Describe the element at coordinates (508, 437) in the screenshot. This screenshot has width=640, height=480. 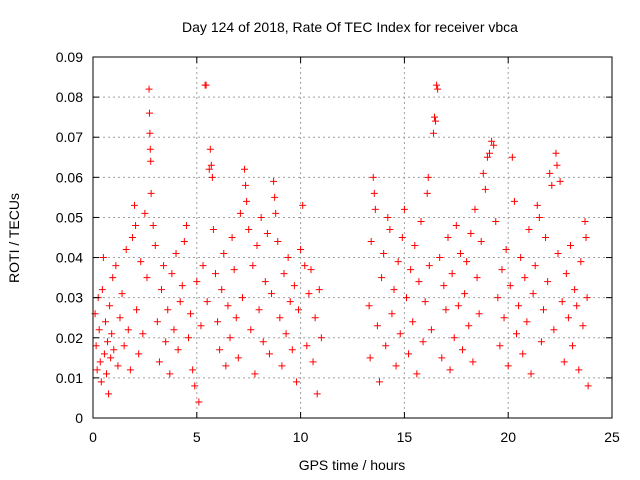
I see `x-tick-label: 20` at that location.